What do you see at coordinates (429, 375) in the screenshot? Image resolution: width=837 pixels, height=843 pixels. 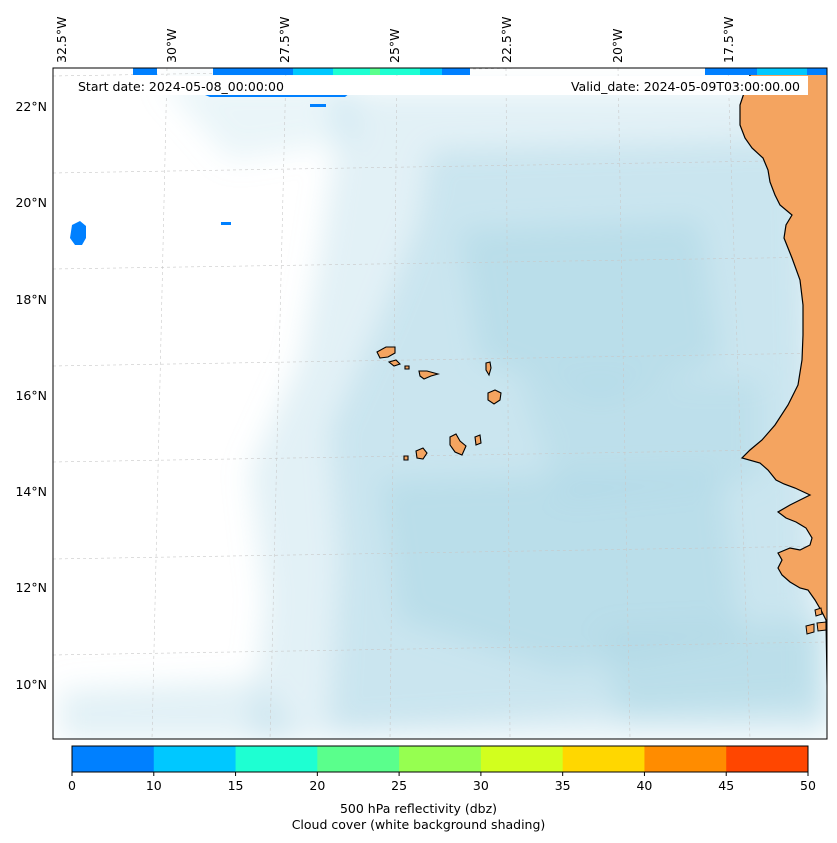 I see `island-sao-nicolau` at bounding box center [429, 375].